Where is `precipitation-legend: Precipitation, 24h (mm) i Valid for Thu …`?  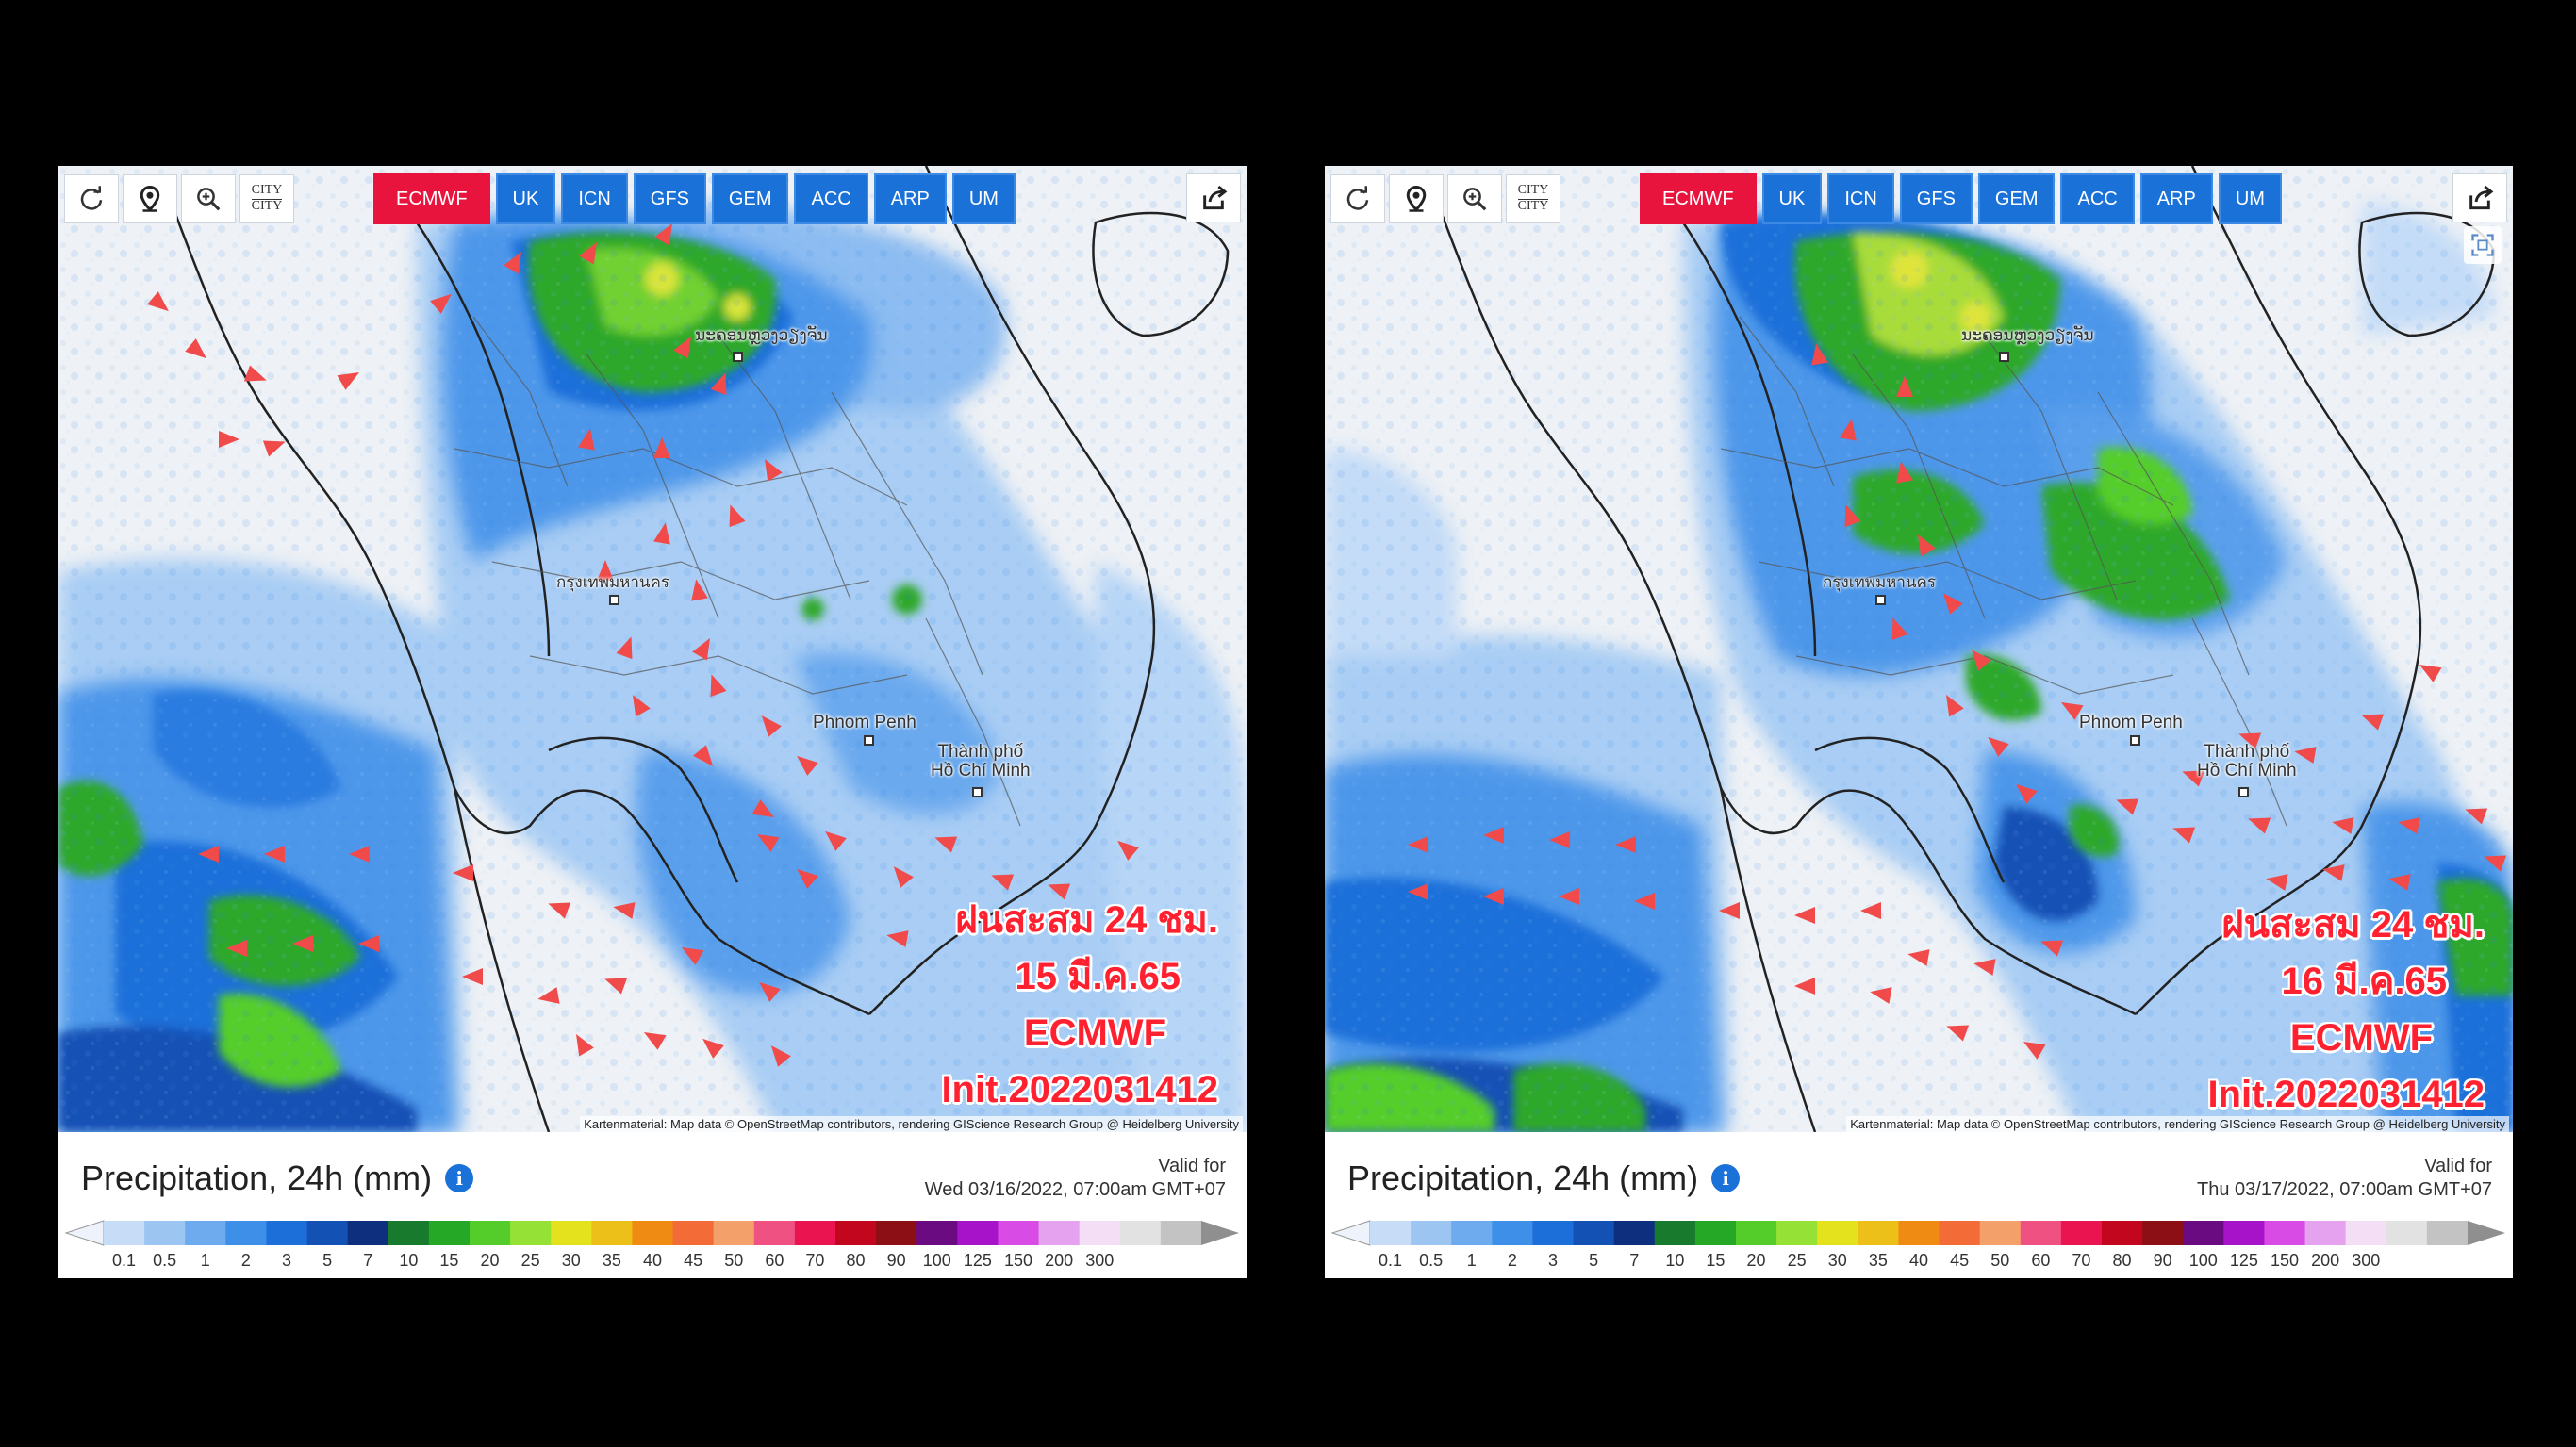
precipitation-legend: Precipitation, 24h (mm) i Valid for Thu … is located at coordinates (1919, 1205).